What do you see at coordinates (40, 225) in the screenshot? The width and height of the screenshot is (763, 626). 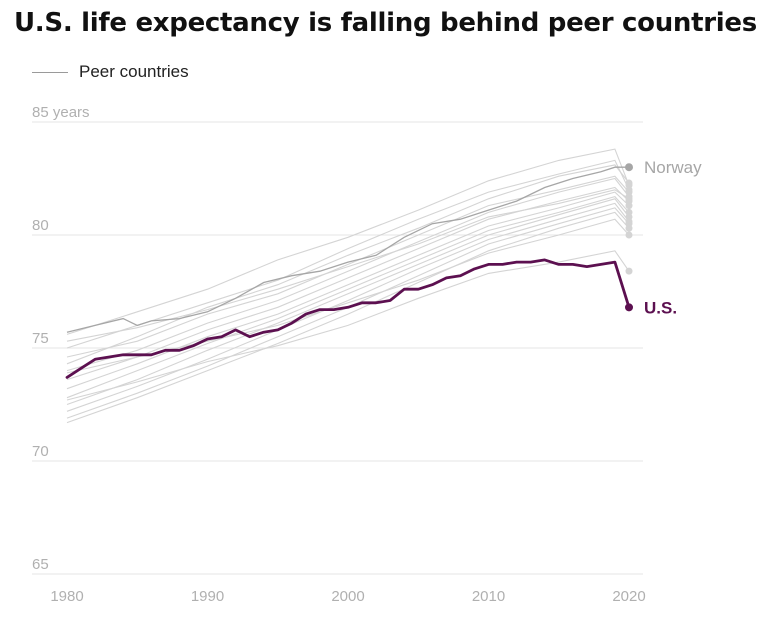 I see `y-tick-label-80: 80` at bounding box center [40, 225].